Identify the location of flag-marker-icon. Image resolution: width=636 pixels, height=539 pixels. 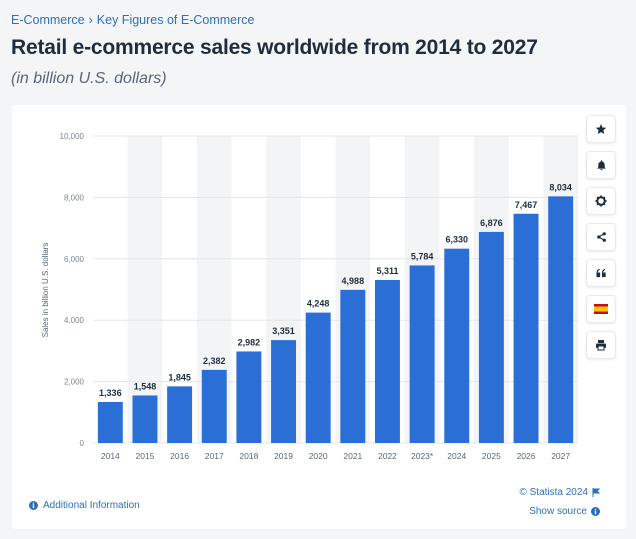
(596, 492).